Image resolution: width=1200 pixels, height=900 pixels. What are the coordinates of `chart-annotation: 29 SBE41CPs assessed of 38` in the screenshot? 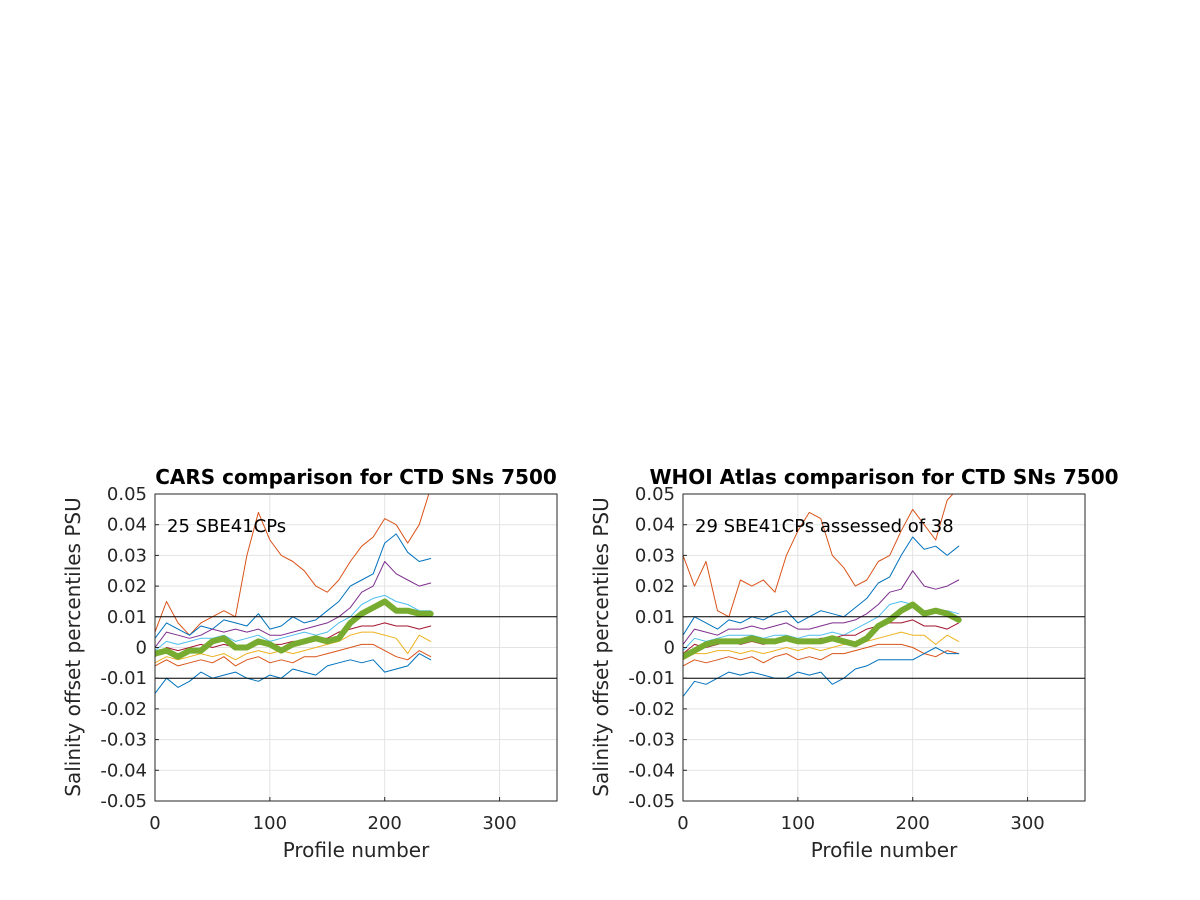 It's located at (824, 526).